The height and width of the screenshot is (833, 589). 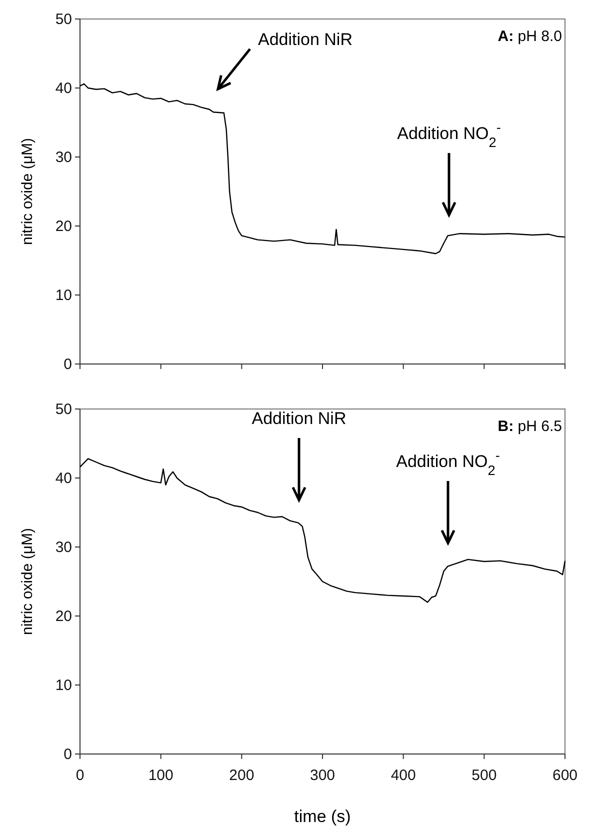 I want to click on x-tick-label: 0, so click(x=80, y=775).